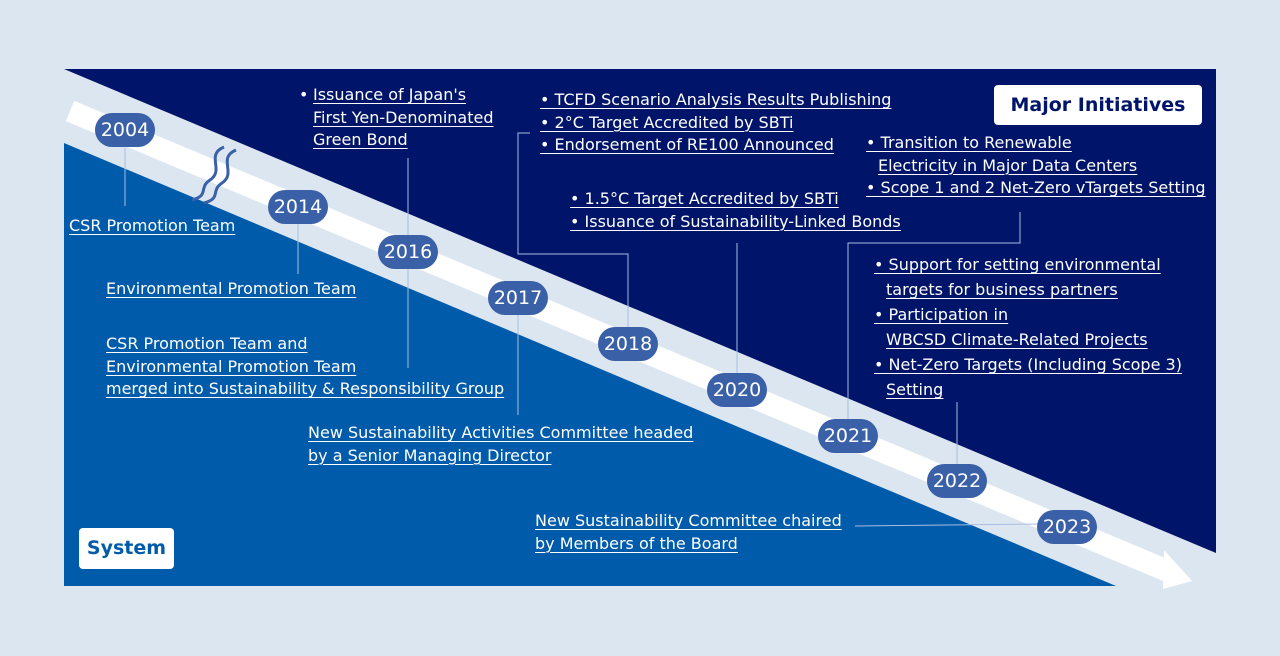 This screenshot has width=1280, height=656. I want to click on link: • 1.5°C Target Accredited by SBTi, so click(704, 198).